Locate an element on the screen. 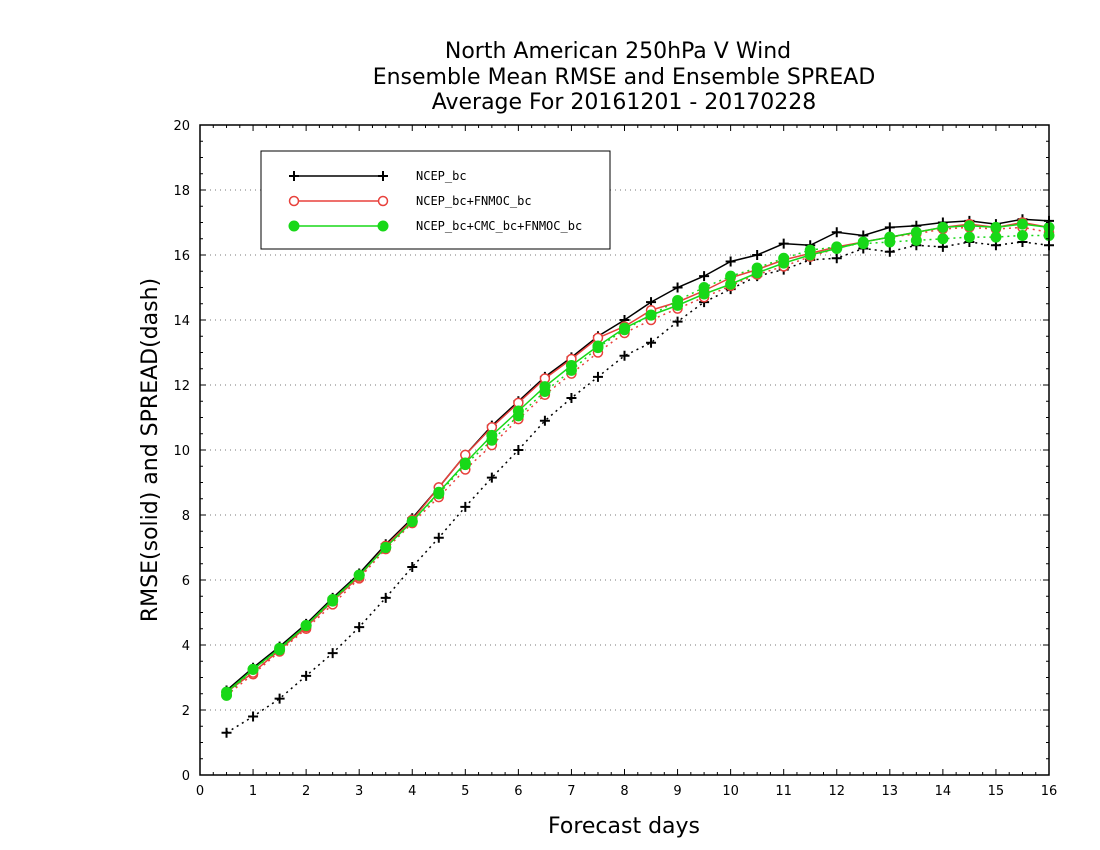 The image size is (1100, 850). x-tick-label-6: 6 is located at coordinates (518, 791).